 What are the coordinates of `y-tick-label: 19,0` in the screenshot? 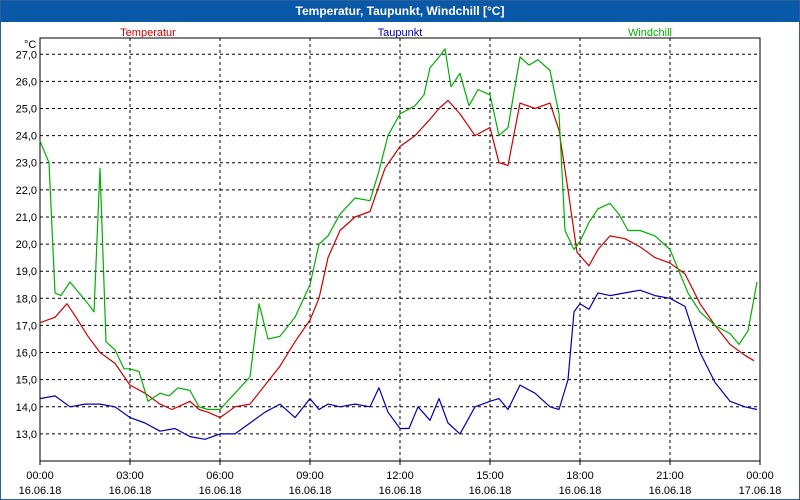 It's located at (26, 272).